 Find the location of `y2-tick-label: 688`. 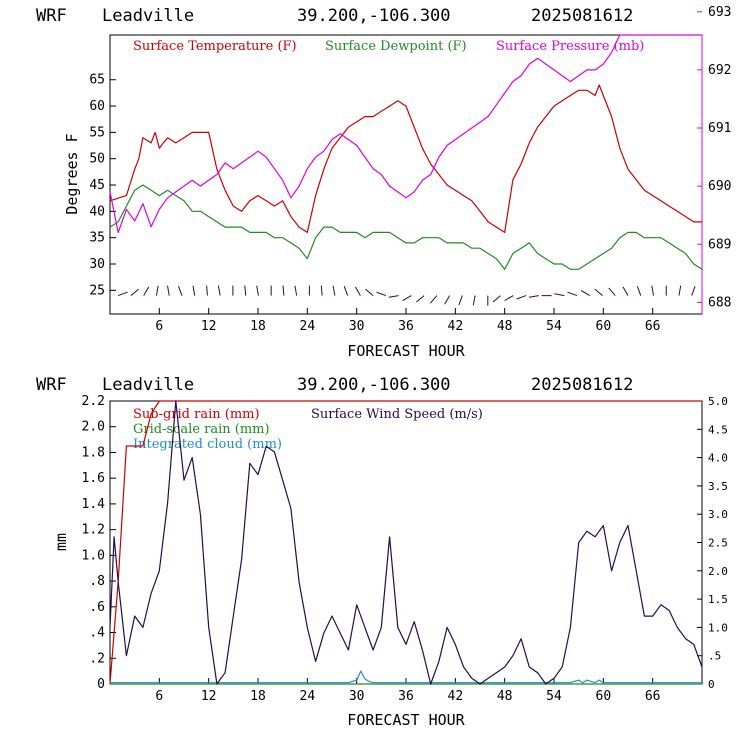

y2-tick-label: 688 is located at coordinates (719, 302).